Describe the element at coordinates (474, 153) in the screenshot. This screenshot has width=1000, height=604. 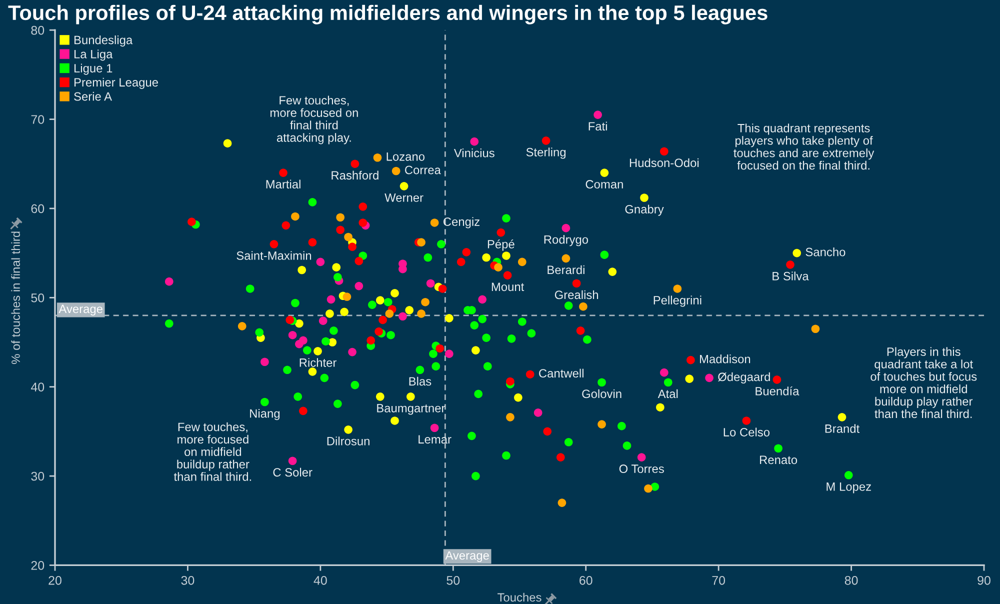
I see `annotation: Vinicius` at that location.